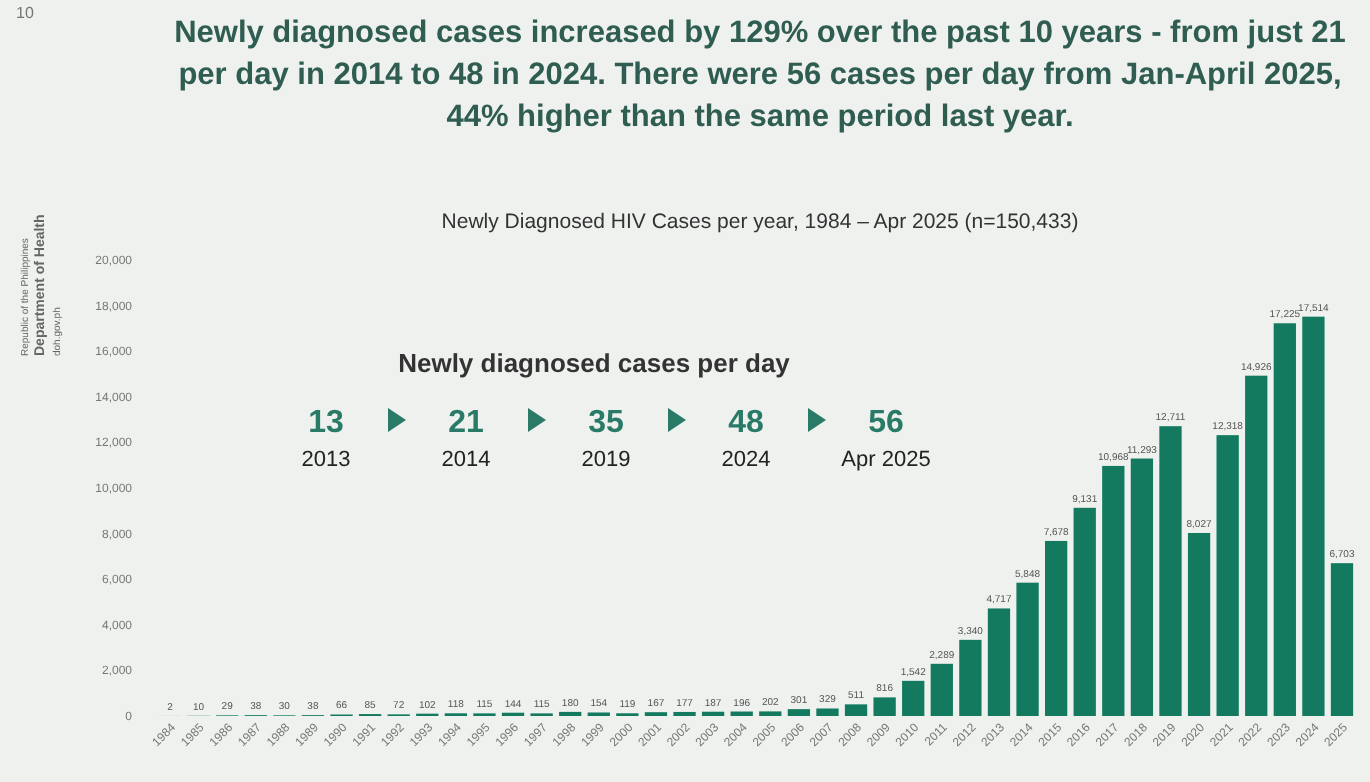  Describe the element at coordinates (886, 460) in the screenshot. I see `annotation: Apr 2025` at that location.